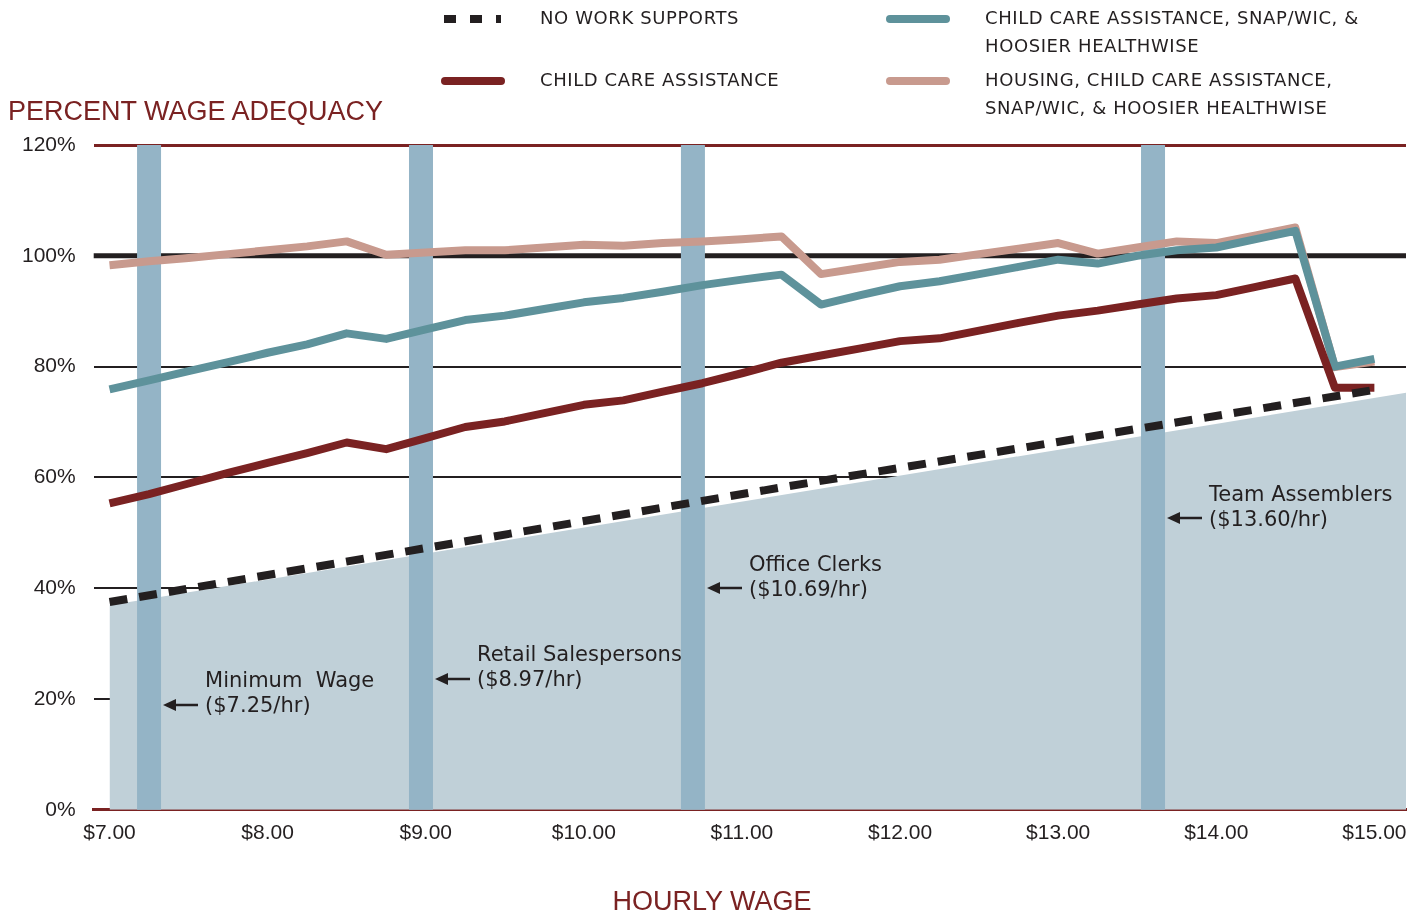 The width and height of the screenshot is (1424, 919). What do you see at coordinates (815, 577) in the screenshot?
I see `annotation: Office Clerks ($10.69/hr)` at bounding box center [815, 577].